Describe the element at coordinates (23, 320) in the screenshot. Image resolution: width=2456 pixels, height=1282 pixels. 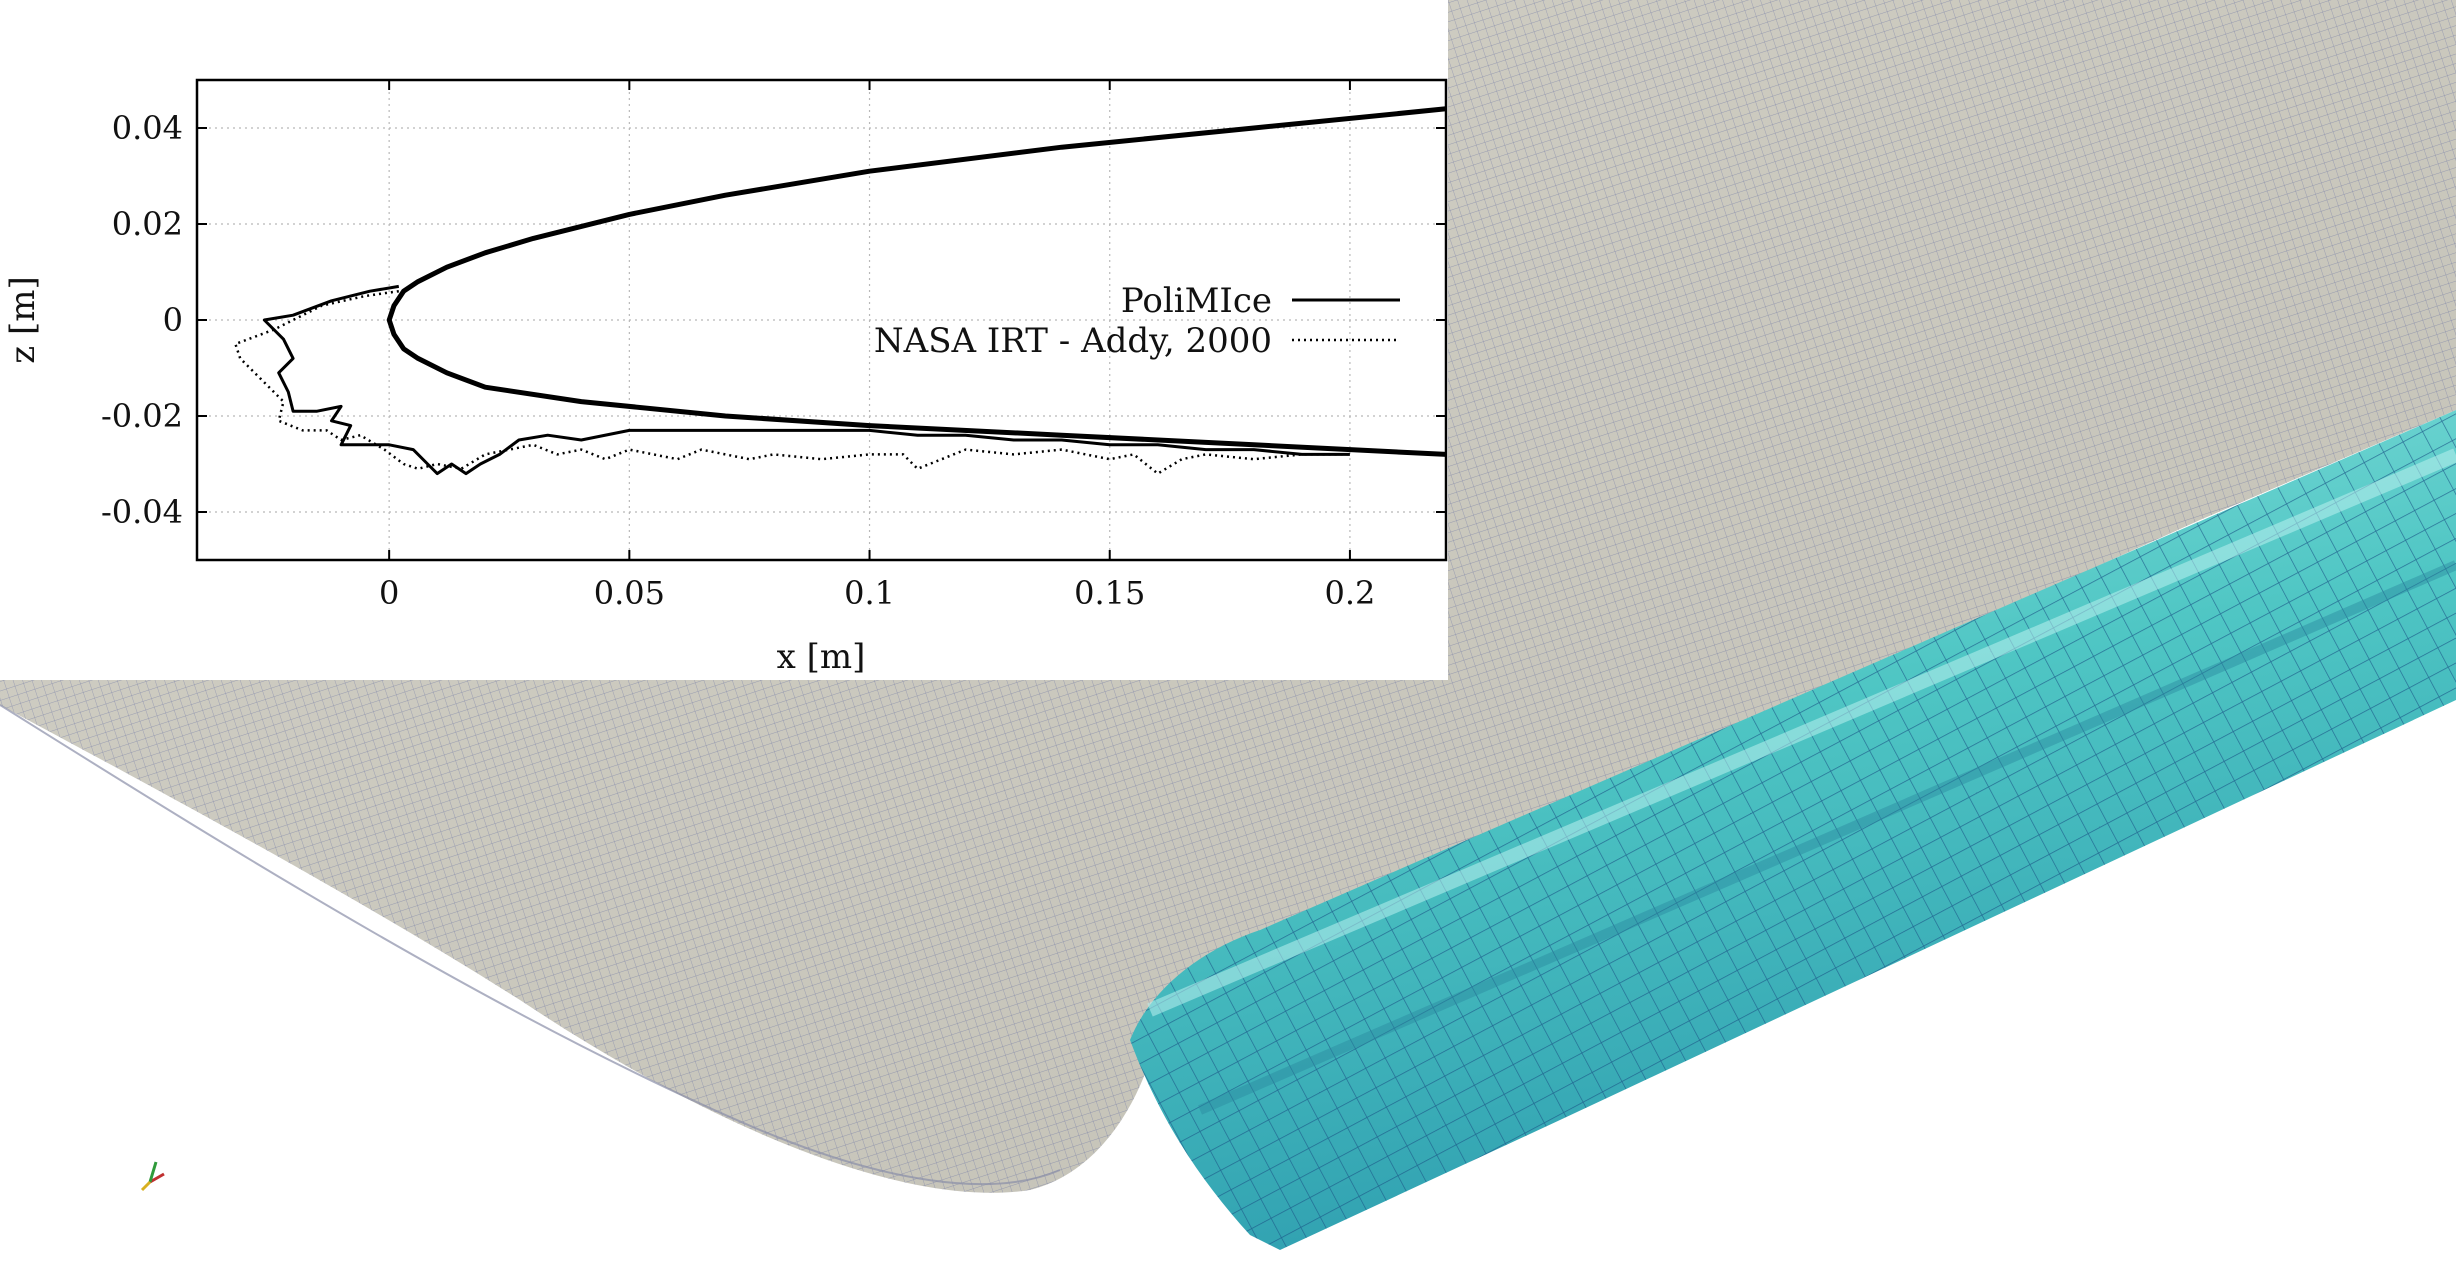
I see `y-axis-title: z [m]` at that location.